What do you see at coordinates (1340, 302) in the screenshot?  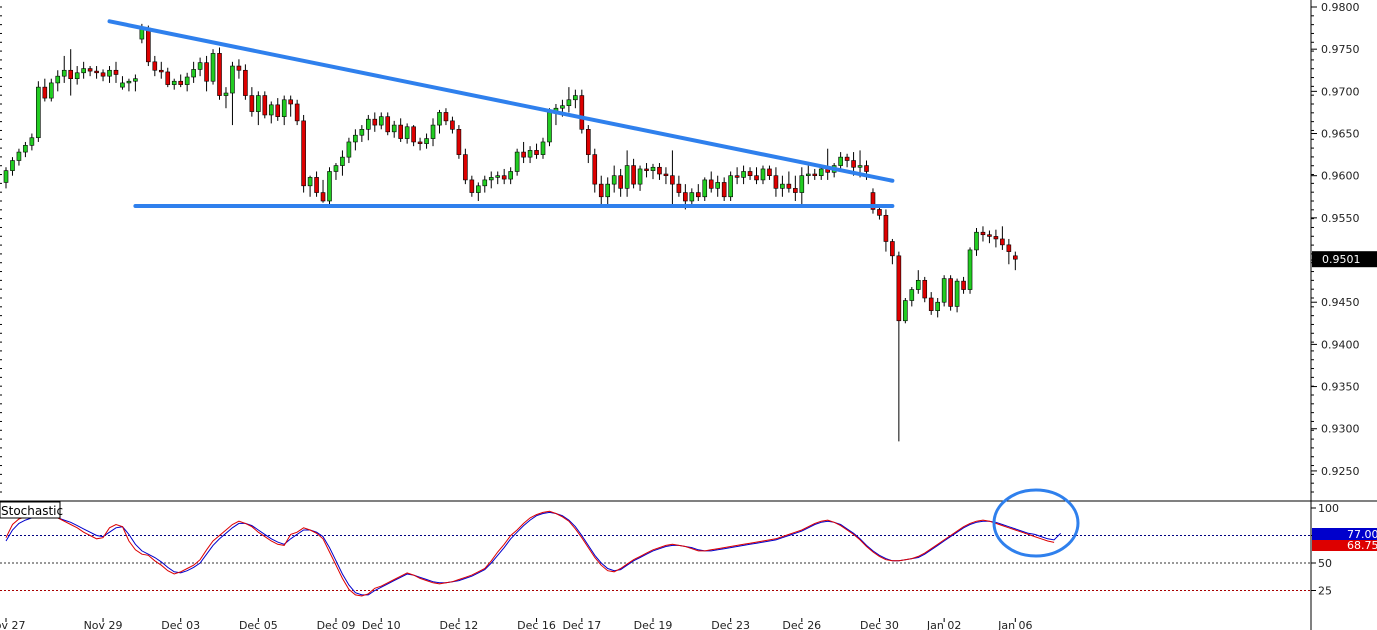 I see `price-tick-label: 0.9450` at bounding box center [1340, 302].